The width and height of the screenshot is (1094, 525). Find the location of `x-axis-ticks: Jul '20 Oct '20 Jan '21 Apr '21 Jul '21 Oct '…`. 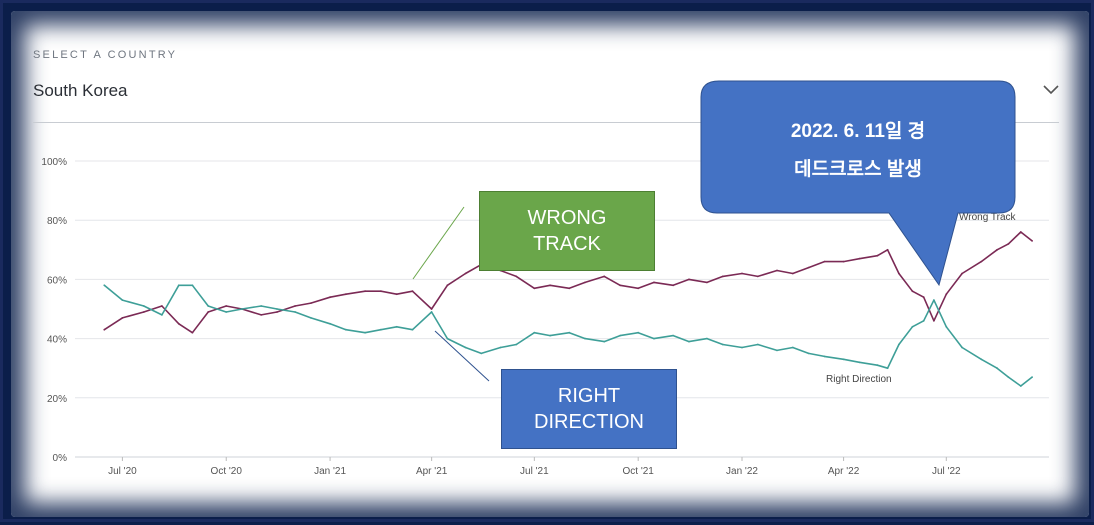

x-axis-ticks: Jul '20 Oct '20 Jan '21 Apr '21 Jul '21 Oct '… is located at coordinates (534, 467).